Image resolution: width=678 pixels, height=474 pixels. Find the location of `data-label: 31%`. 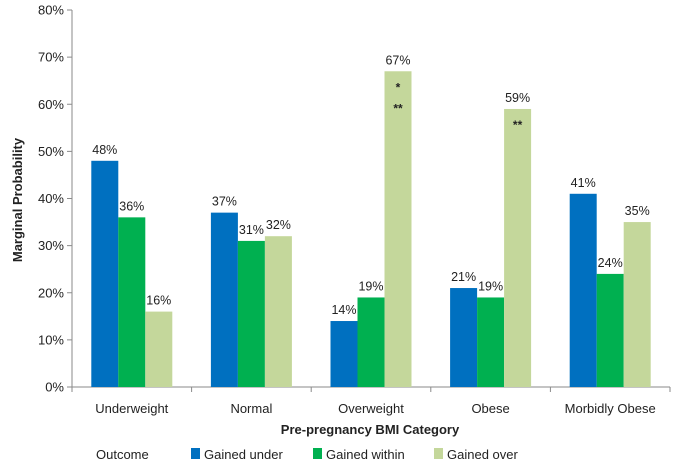

data-label: 31% is located at coordinates (251, 230).